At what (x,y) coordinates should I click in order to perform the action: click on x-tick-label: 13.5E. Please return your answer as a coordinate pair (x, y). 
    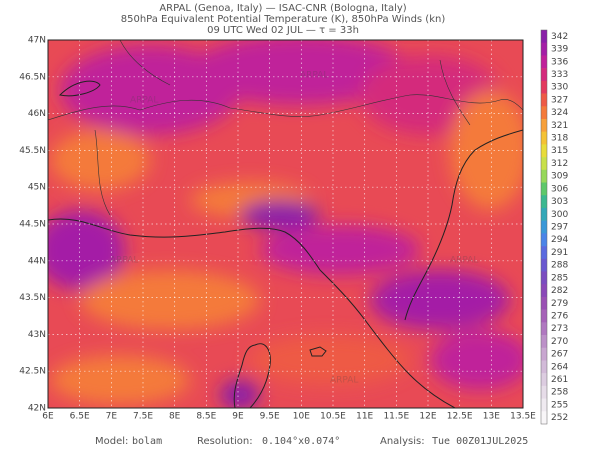
    Looking at the image, I should click on (523, 417).